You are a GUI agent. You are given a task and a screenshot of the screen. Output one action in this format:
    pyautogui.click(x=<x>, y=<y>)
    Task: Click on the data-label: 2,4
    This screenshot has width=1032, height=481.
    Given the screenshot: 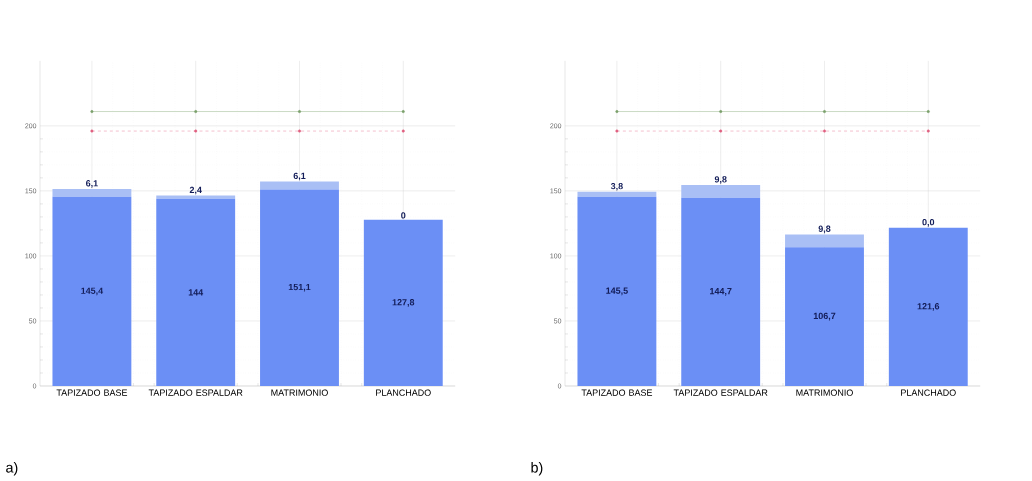 What is the action you would take?
    pyautogui.click(x=195, y=190)
    